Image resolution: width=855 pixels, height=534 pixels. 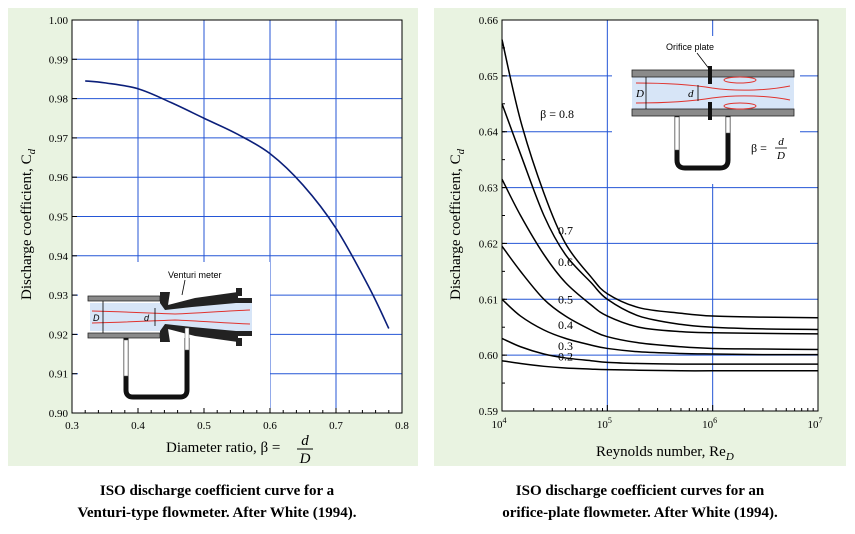 I want to click on orifice-caption-line1: ISO discharge coefficient curves for an, so click(x=640, y=491).